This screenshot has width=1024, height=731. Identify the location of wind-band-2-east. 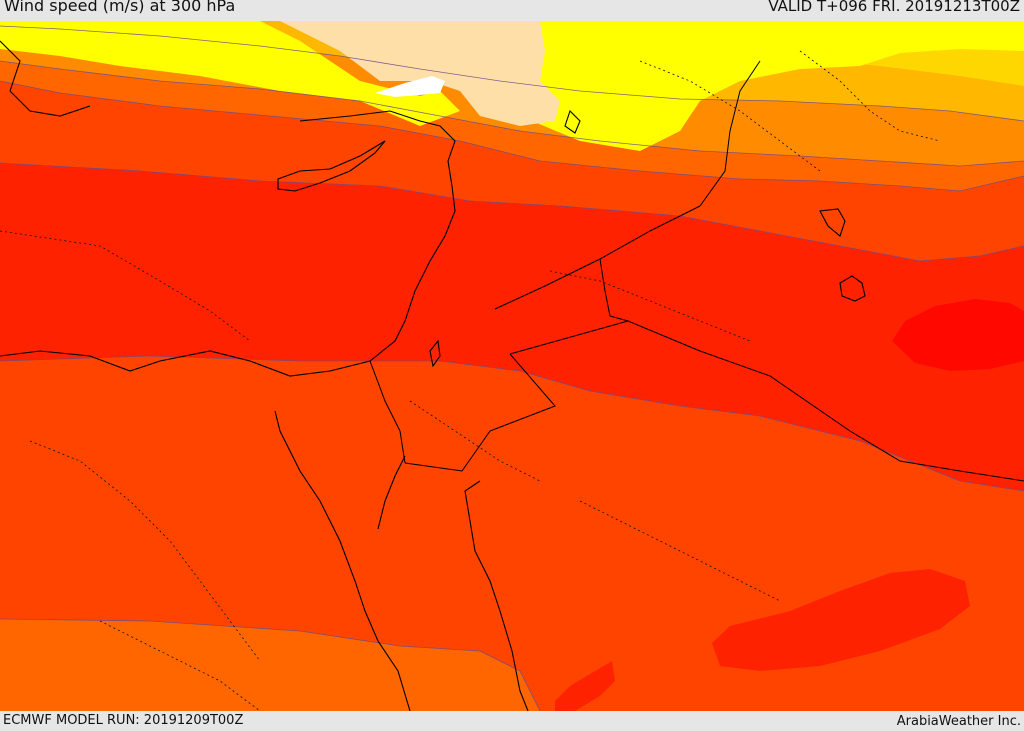
(772, 86).